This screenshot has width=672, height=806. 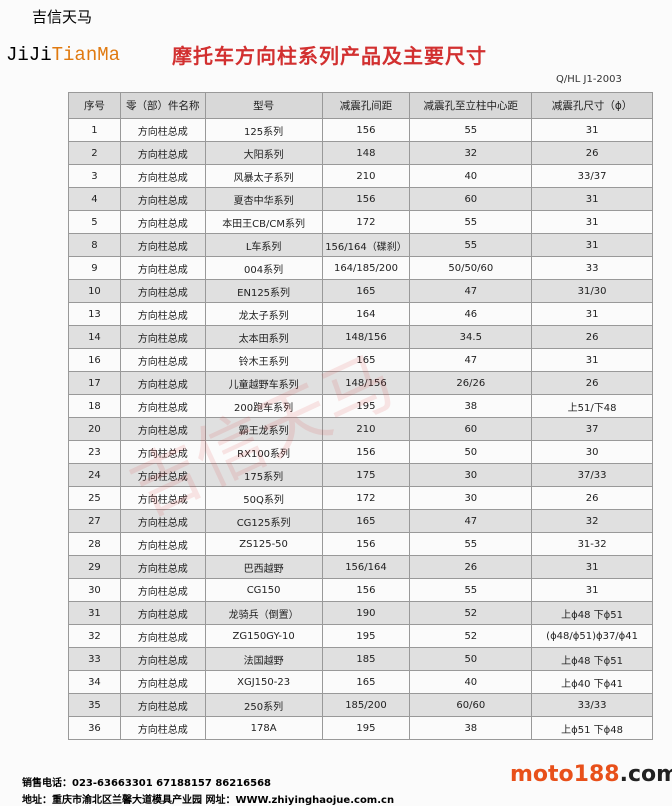 What do you see at coordinates (360, 705) in the screenshot?
I see `table-row: 35 方向柱总成 250系列 185/200 60/60 33/33` at bounding box center [360, 705].